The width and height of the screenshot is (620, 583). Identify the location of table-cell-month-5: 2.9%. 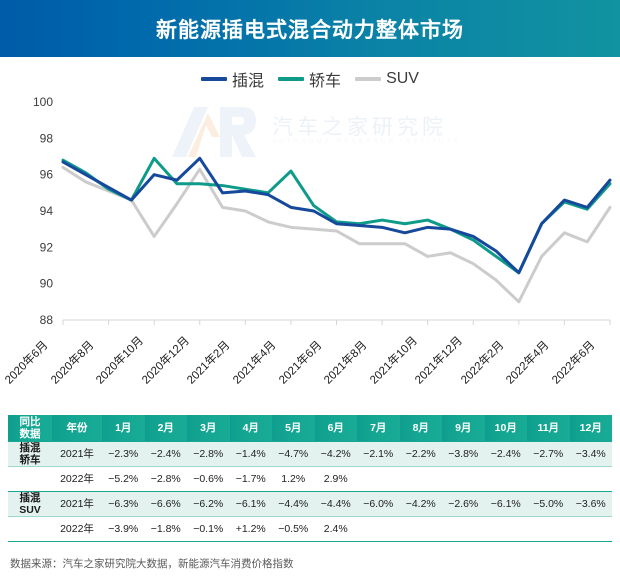
(335, 479).